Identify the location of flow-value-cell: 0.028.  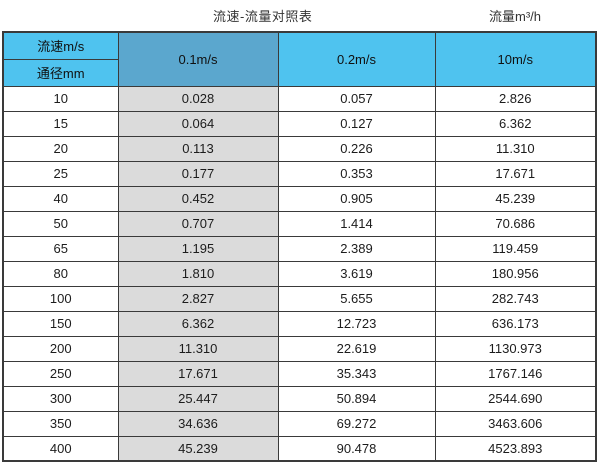
(198, 98).